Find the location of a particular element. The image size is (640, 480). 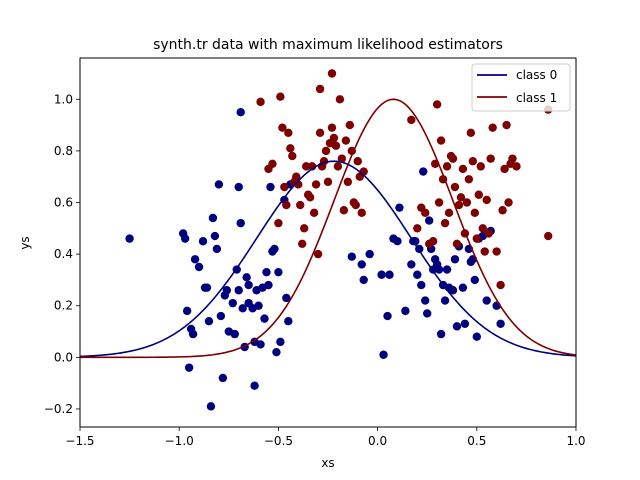

x-tick-label-3: 0.0 is located at coordinates (377, 441).